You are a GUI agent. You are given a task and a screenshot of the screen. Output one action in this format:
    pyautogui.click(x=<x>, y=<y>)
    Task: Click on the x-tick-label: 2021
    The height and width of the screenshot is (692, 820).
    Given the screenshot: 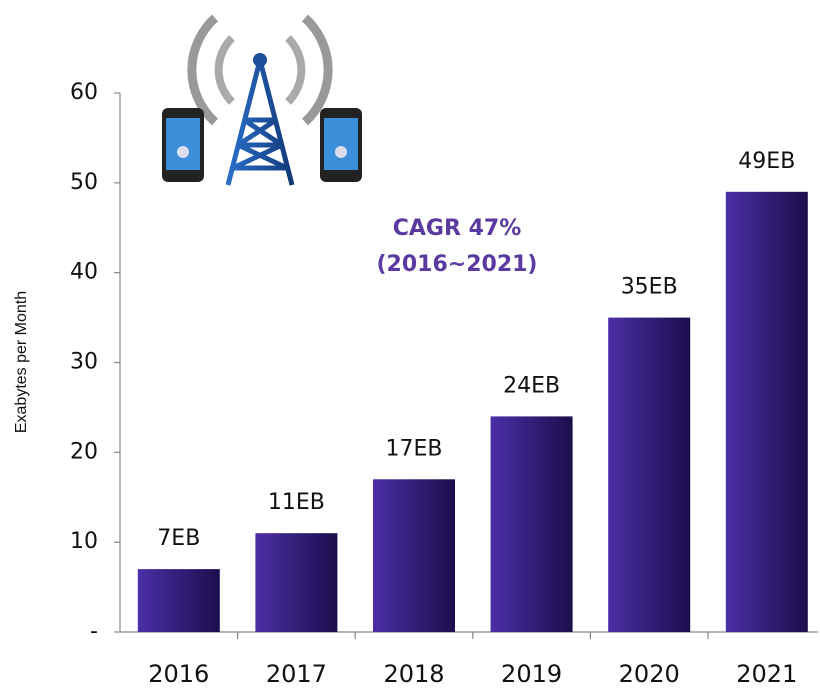 What is the action you would take?
    pyautogui.click(x=766, y=674)
    